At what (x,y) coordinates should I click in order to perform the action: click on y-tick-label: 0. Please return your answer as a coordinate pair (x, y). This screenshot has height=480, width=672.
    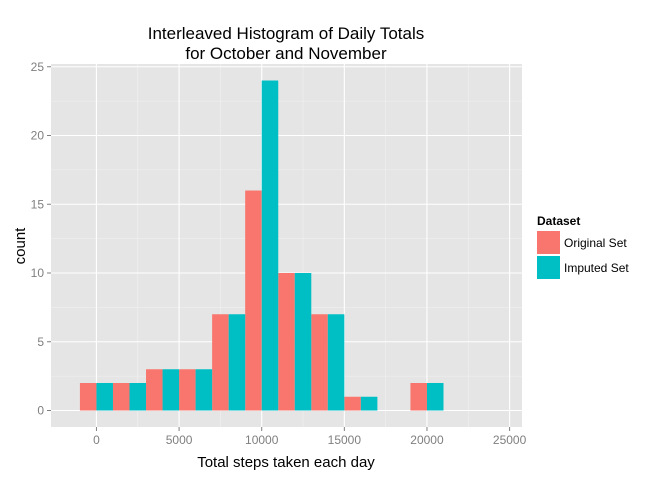
    Looking at the image, I should click on (40, 411).